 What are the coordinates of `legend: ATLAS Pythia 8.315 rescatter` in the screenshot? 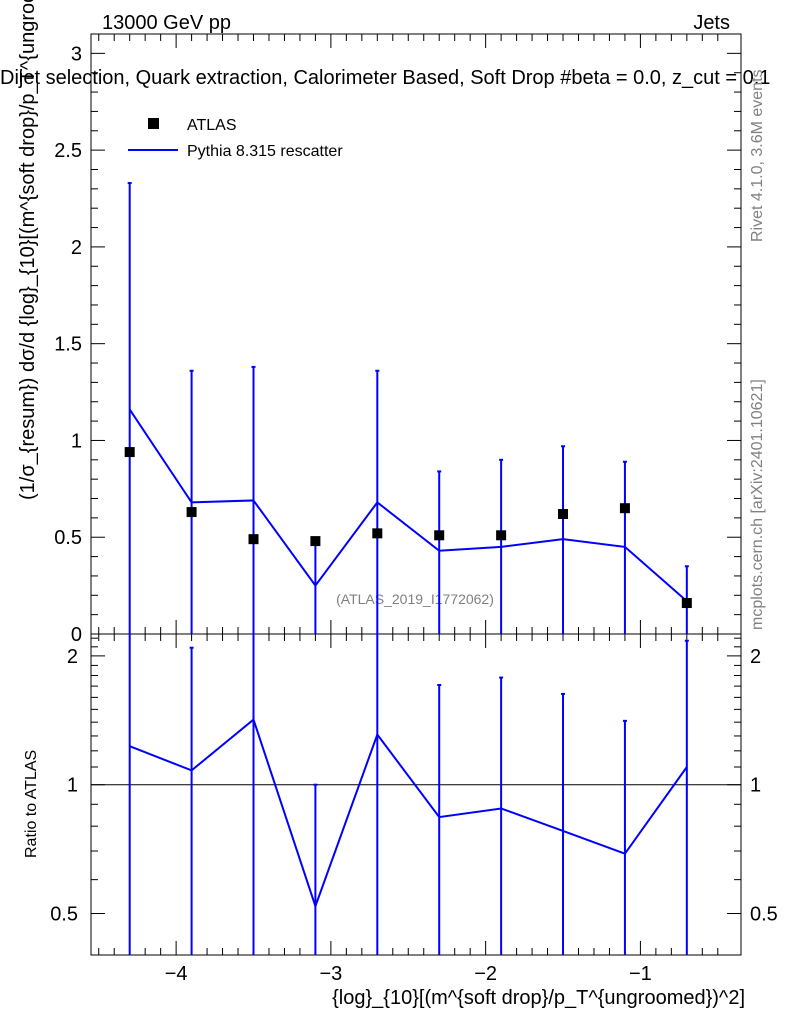 It's located at (235, 138).